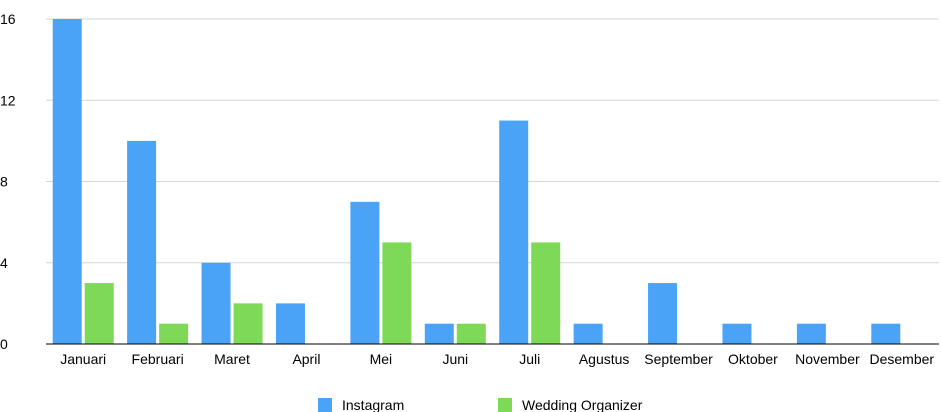 Image resolution: width=941 pixels, height=412 pixels. I want to click on bar-instagram-juni, so click(439, 333).